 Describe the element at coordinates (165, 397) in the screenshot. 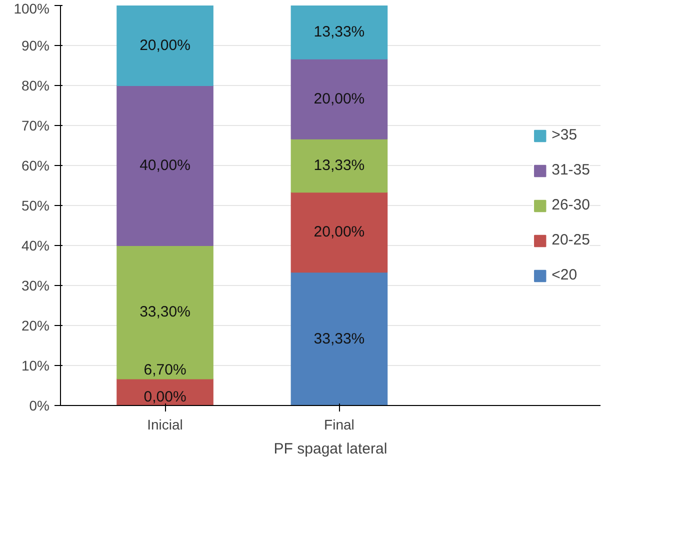

I see `data-label: 0,00%` at that location.